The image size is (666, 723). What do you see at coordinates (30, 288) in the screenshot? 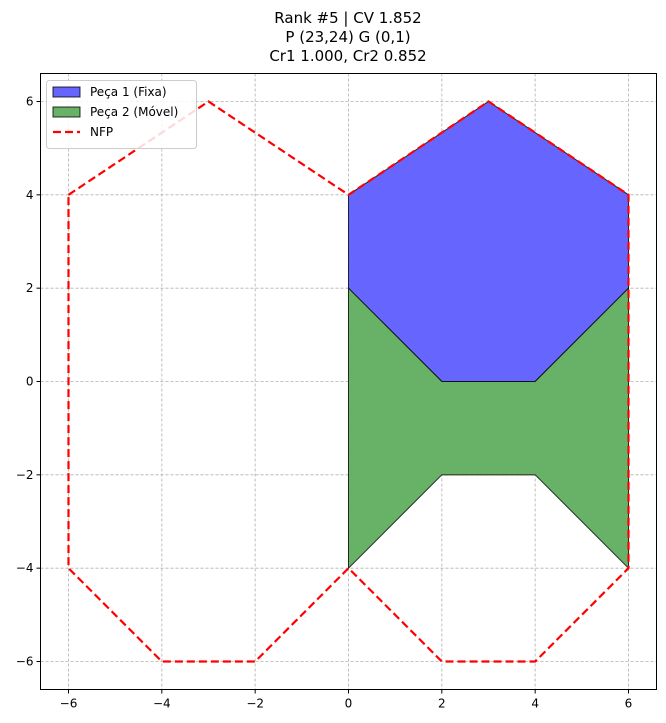
I see `y-tick-label-4: 2` at bounding box center [30, 288].